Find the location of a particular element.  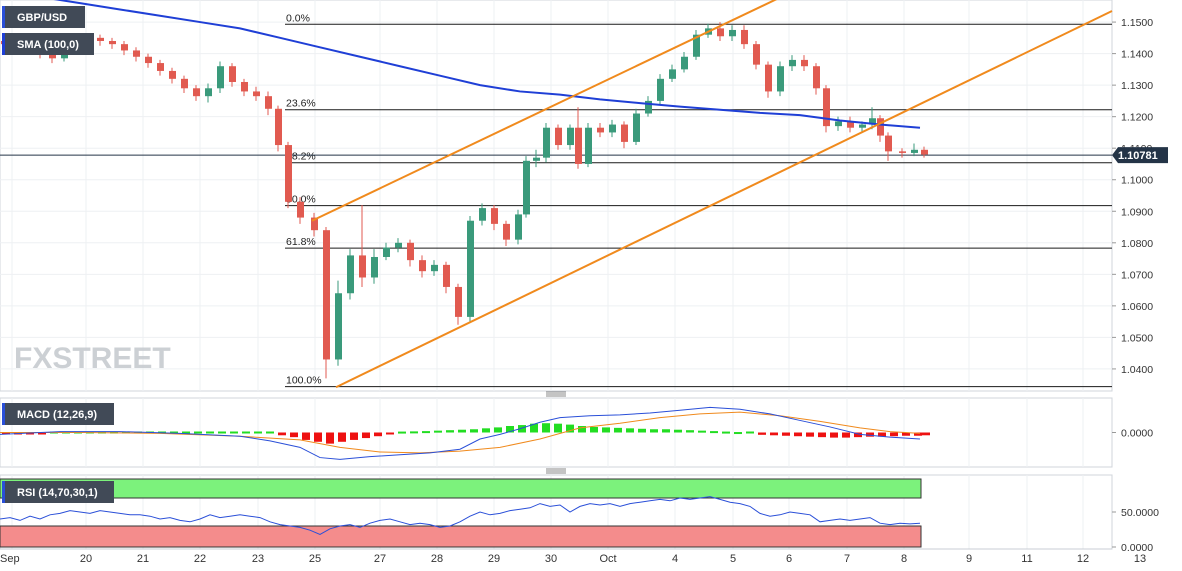

sma-label-text: SMA (100,0) is located at coordinates (48, 45).